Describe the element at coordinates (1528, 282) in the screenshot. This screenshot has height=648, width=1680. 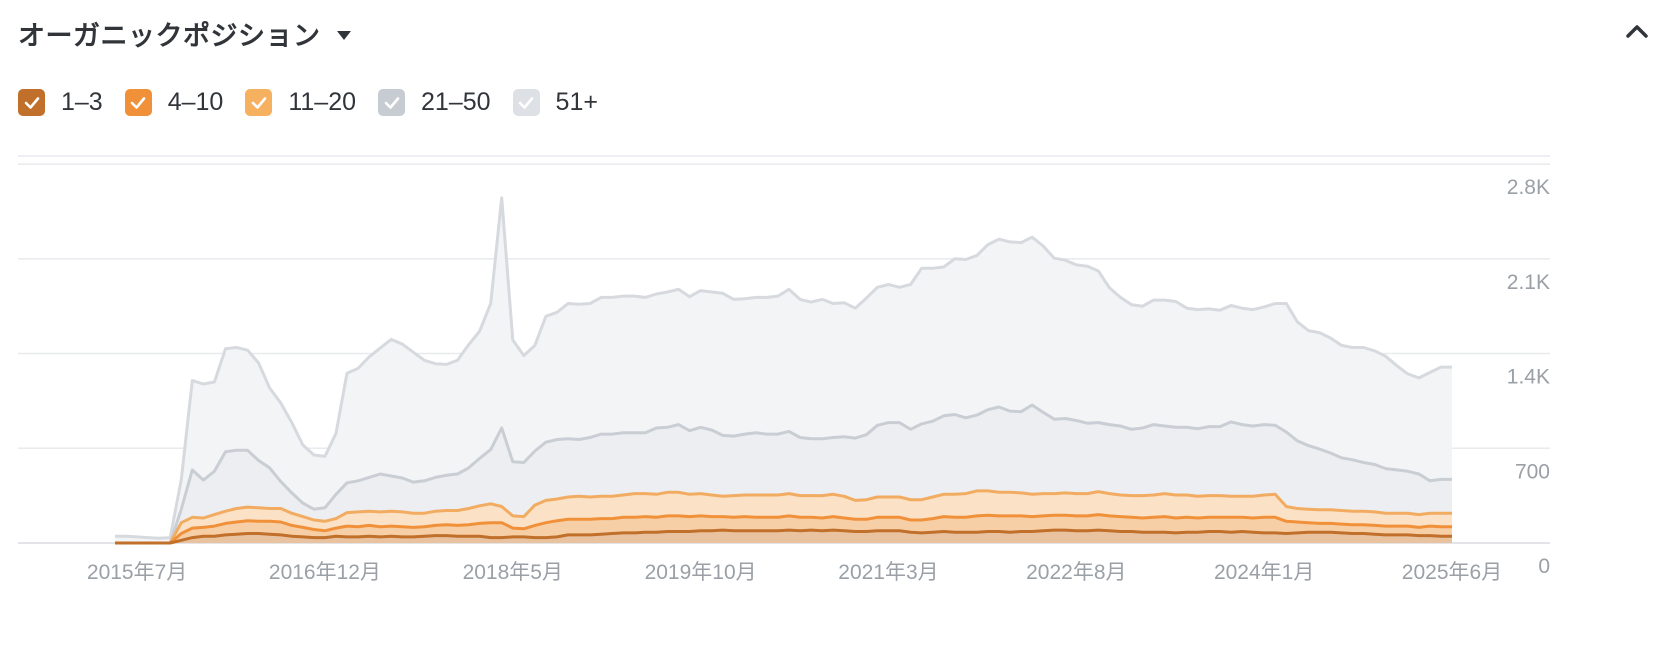
I see `y-tick-label: 2.1K` at that location.